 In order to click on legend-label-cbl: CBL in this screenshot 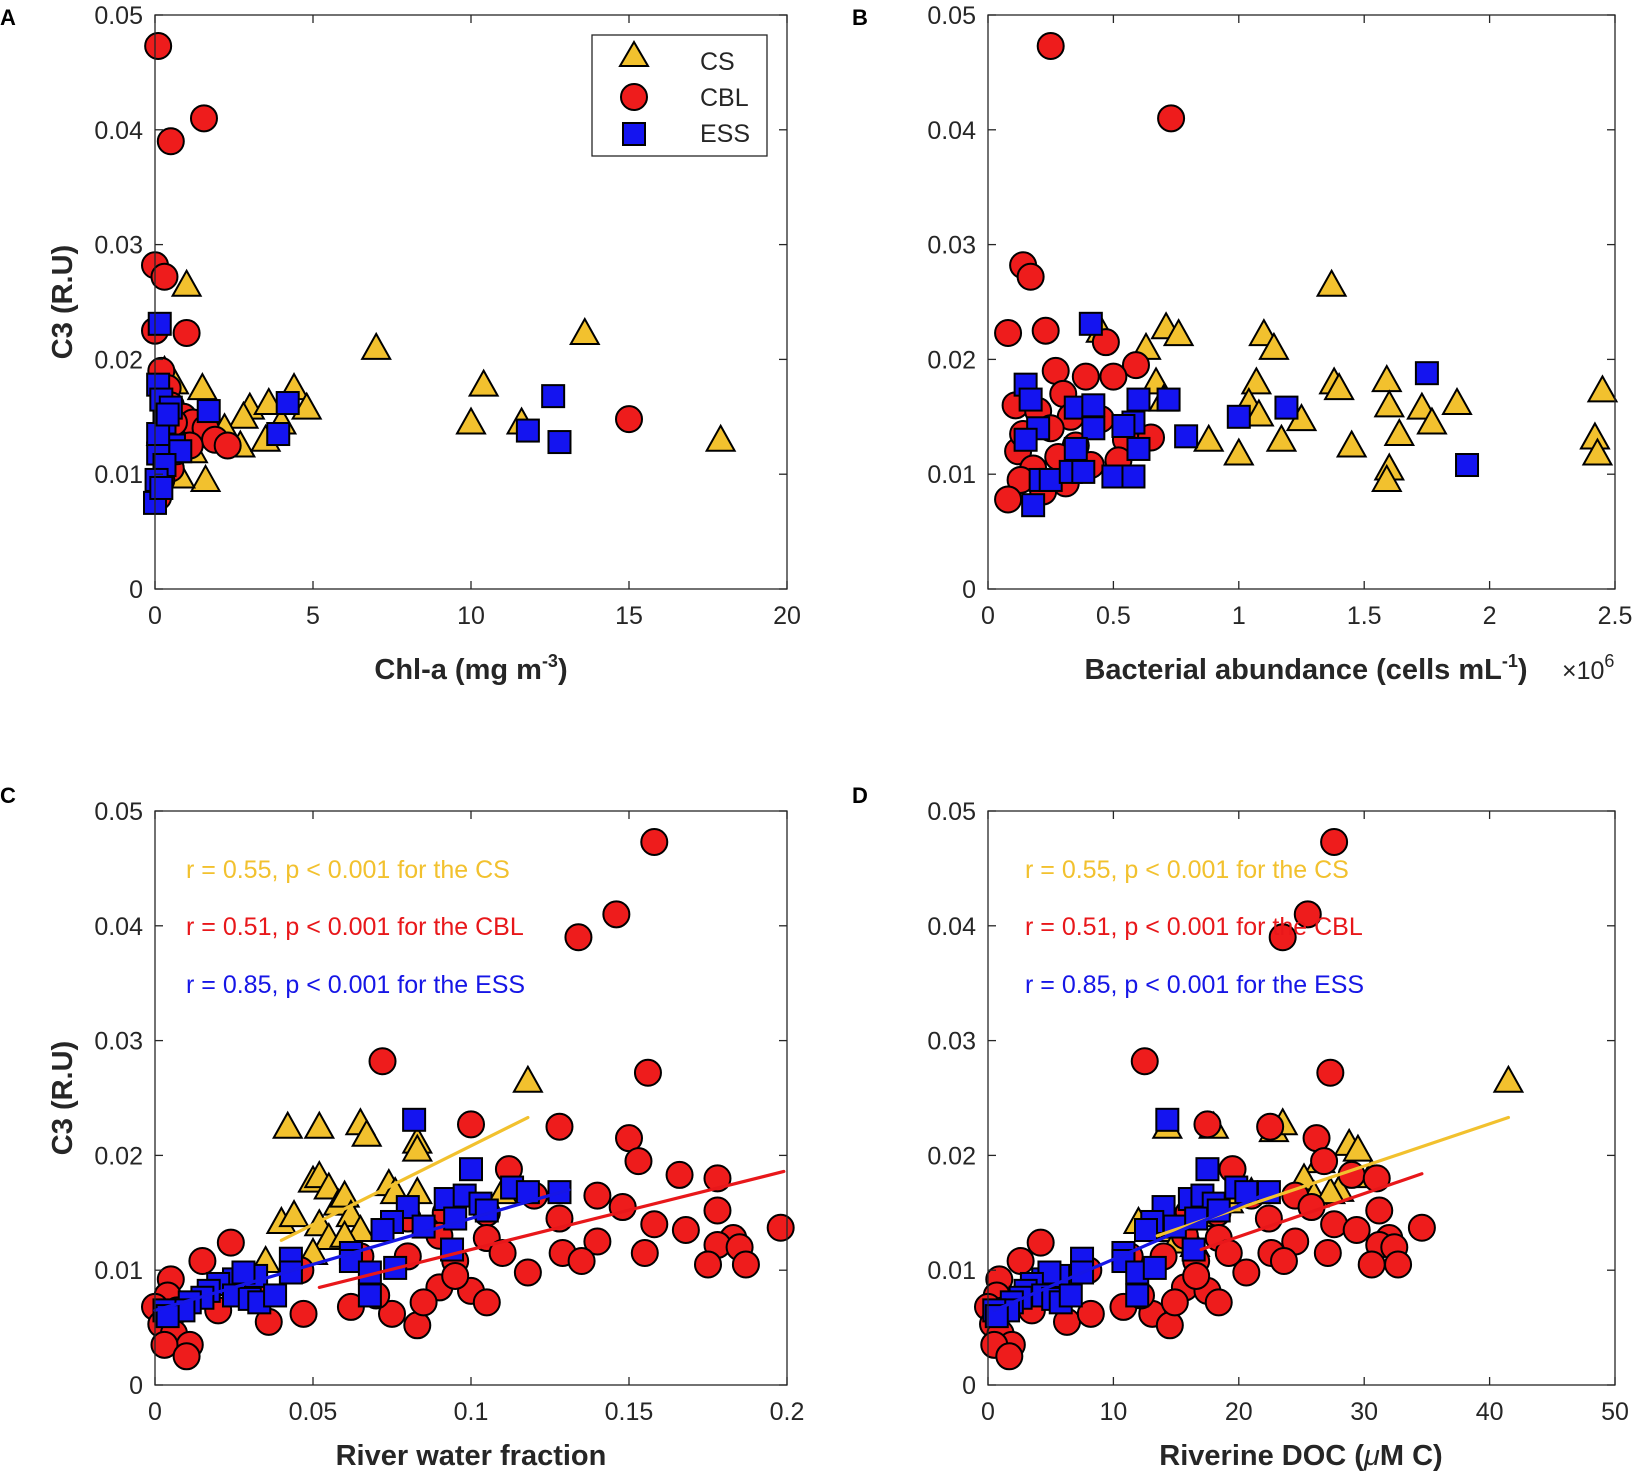, I will do `click(724, 98)`.